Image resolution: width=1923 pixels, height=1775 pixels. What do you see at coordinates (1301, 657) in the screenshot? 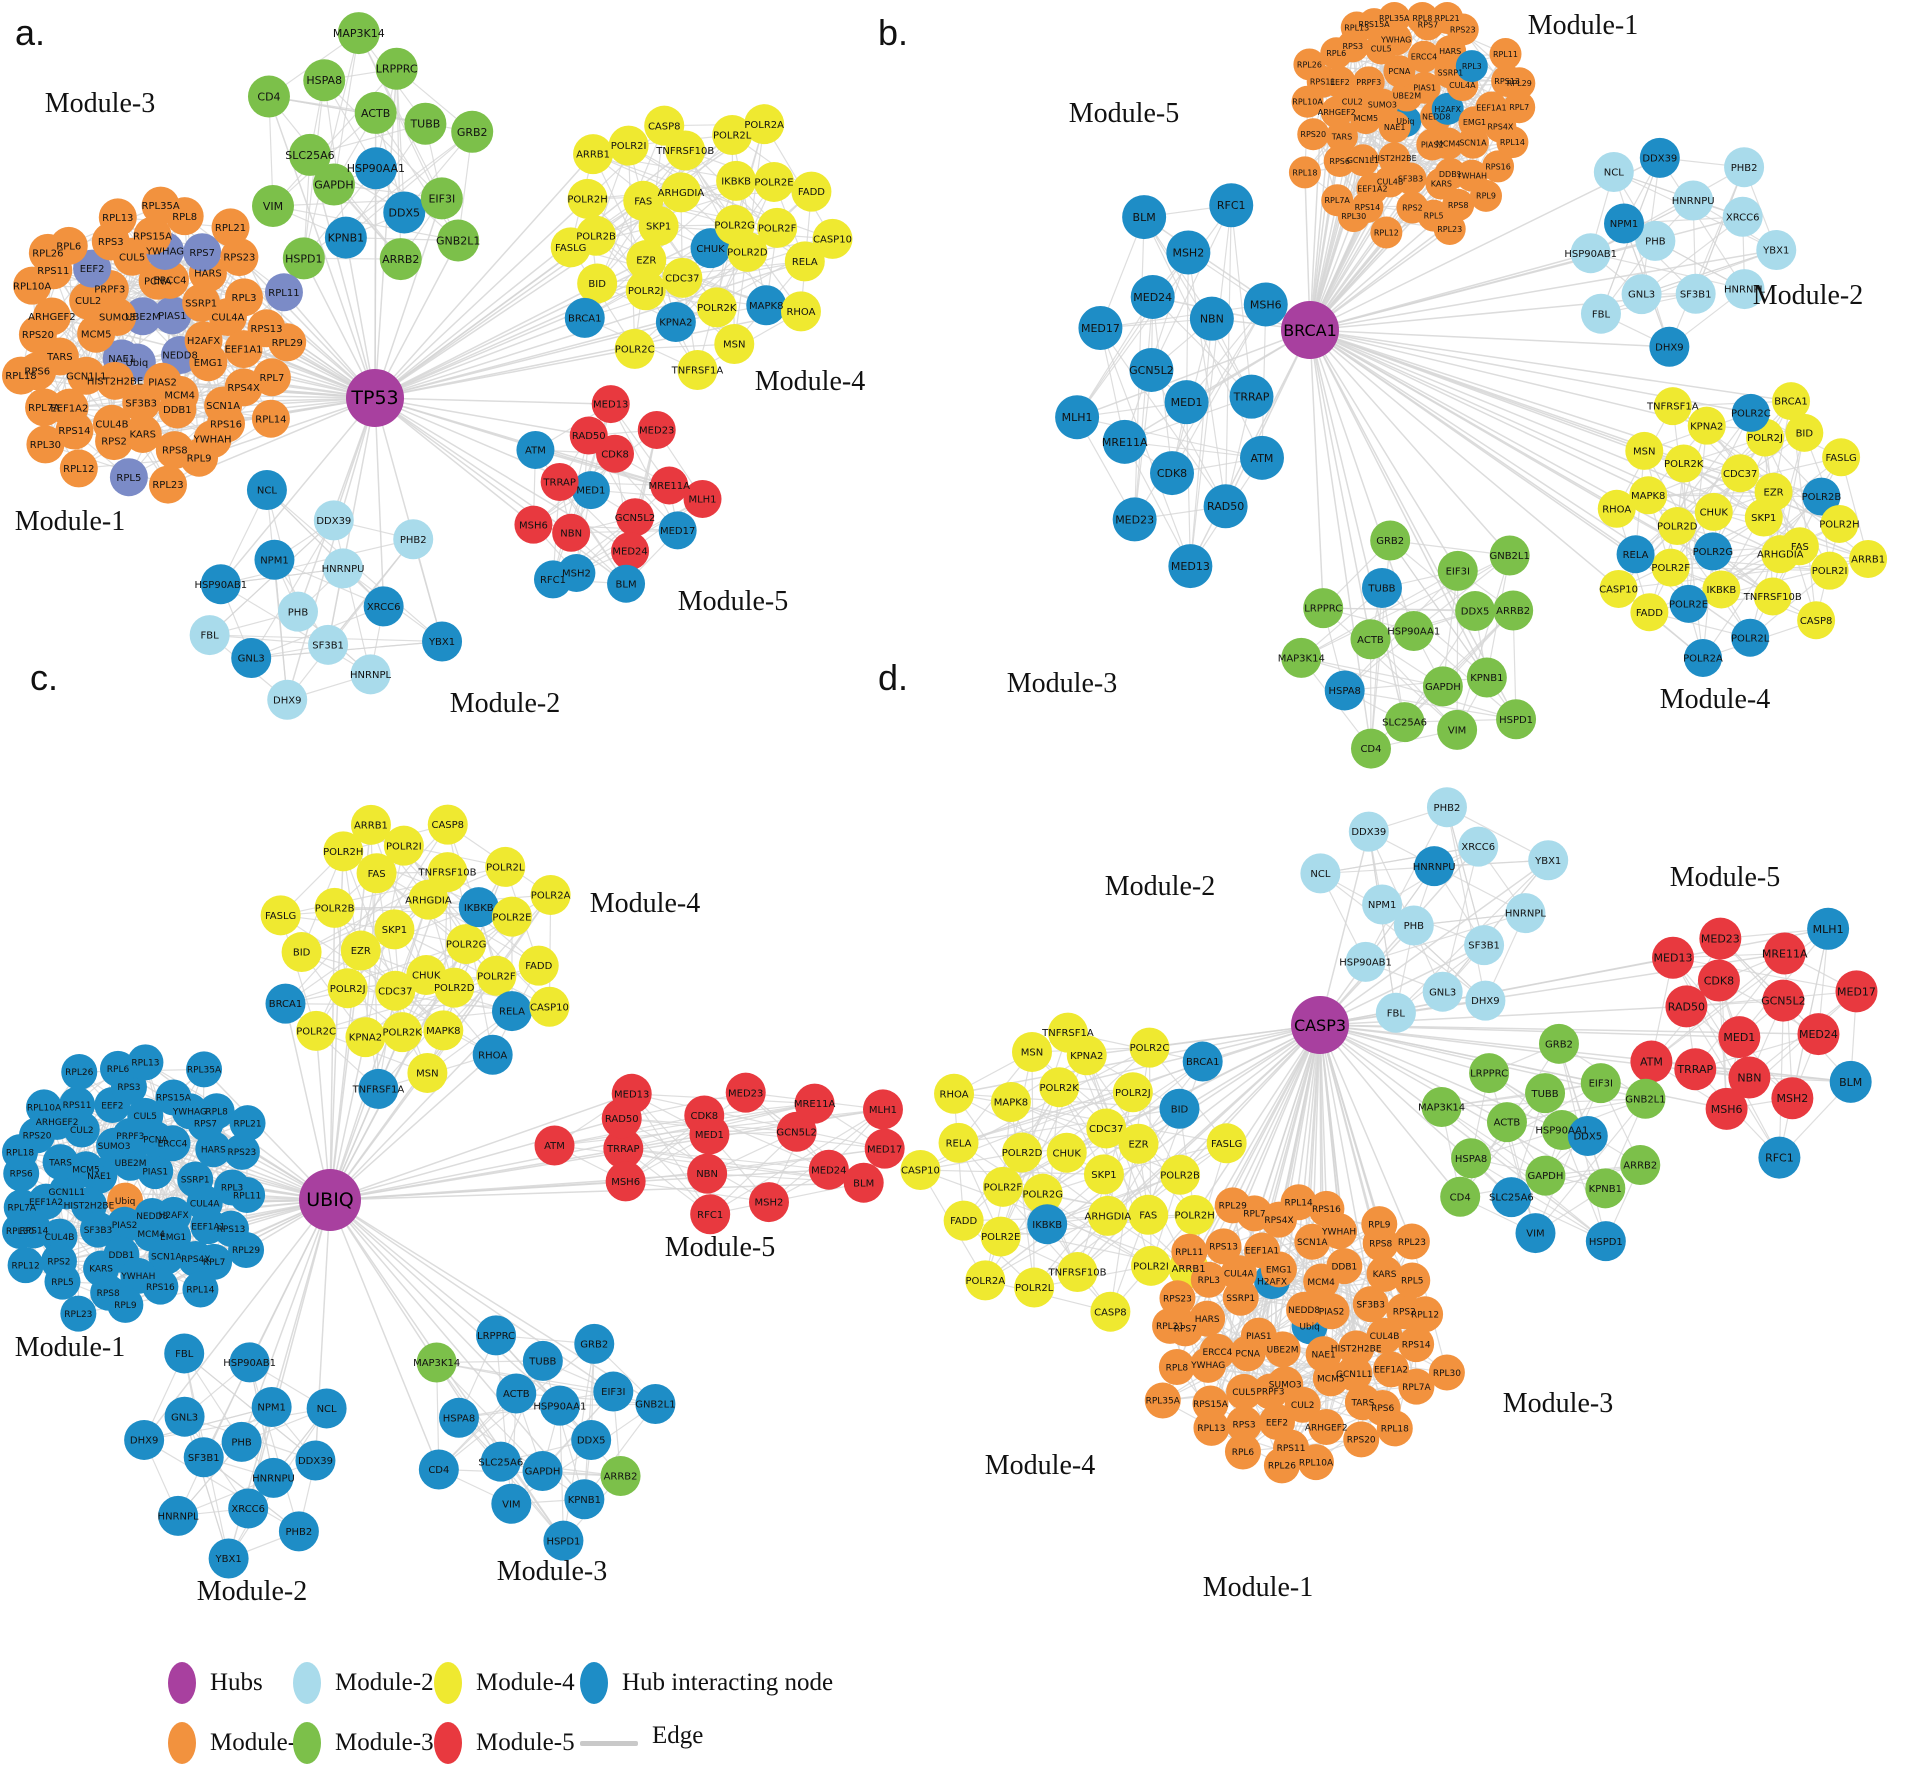
I see `node-MAP3K14` at bounding box center [1301, 657].